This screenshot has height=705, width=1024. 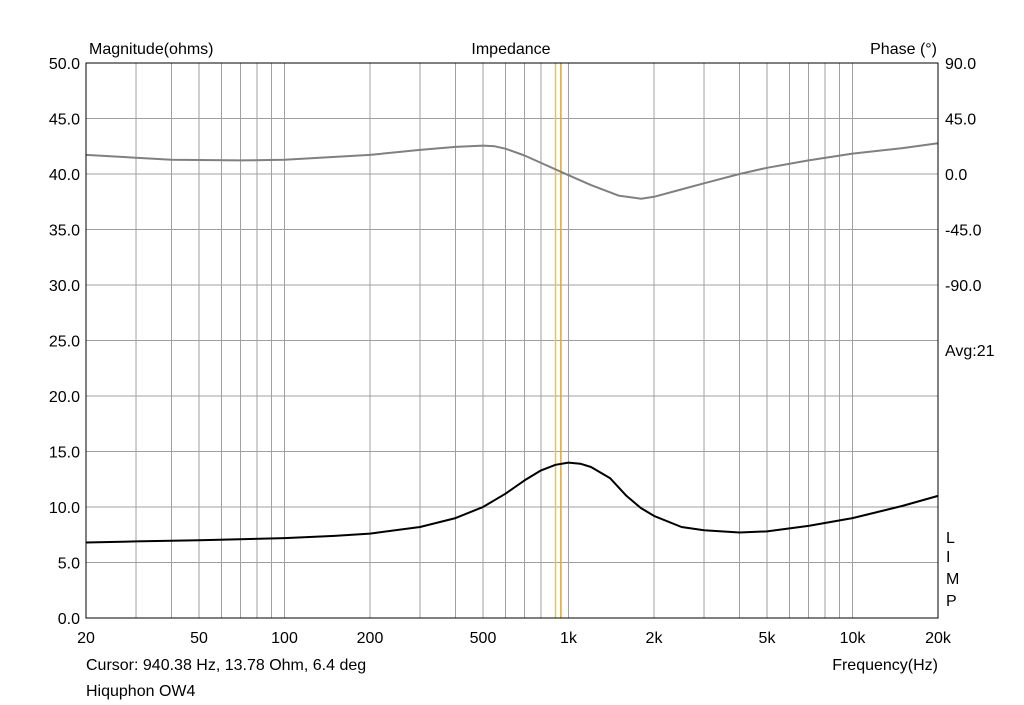 What do you see at coordinates (960, 120) in the screenshot?
I see `y-right-tick-label: 45.0` at bounding box center [960, 120].